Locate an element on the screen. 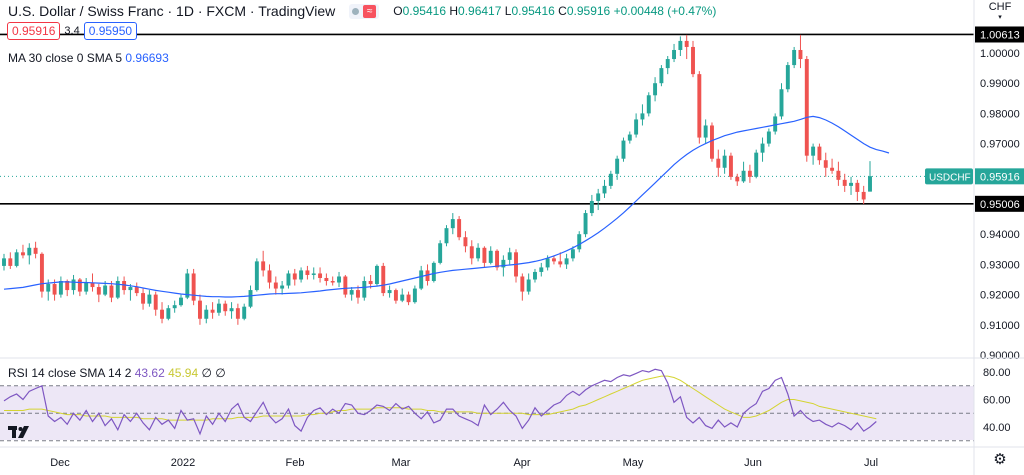  ma-legend: MA 30 close 0 SMA 5 0.96693 is located at coordinates (88, 58).